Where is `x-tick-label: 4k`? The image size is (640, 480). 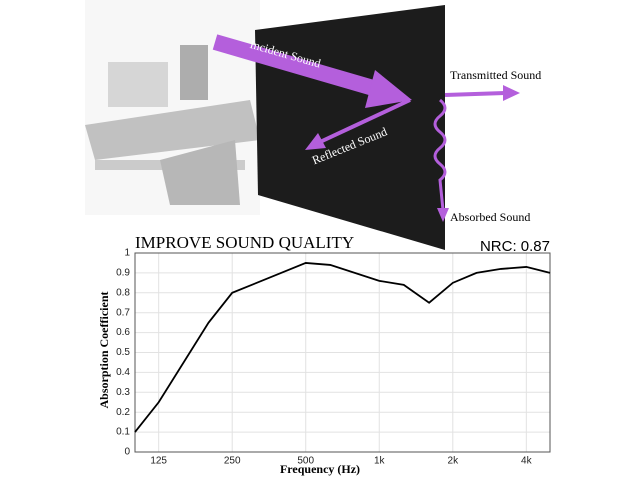
x-tick-label: 4k is located at coordinates (527, 461).